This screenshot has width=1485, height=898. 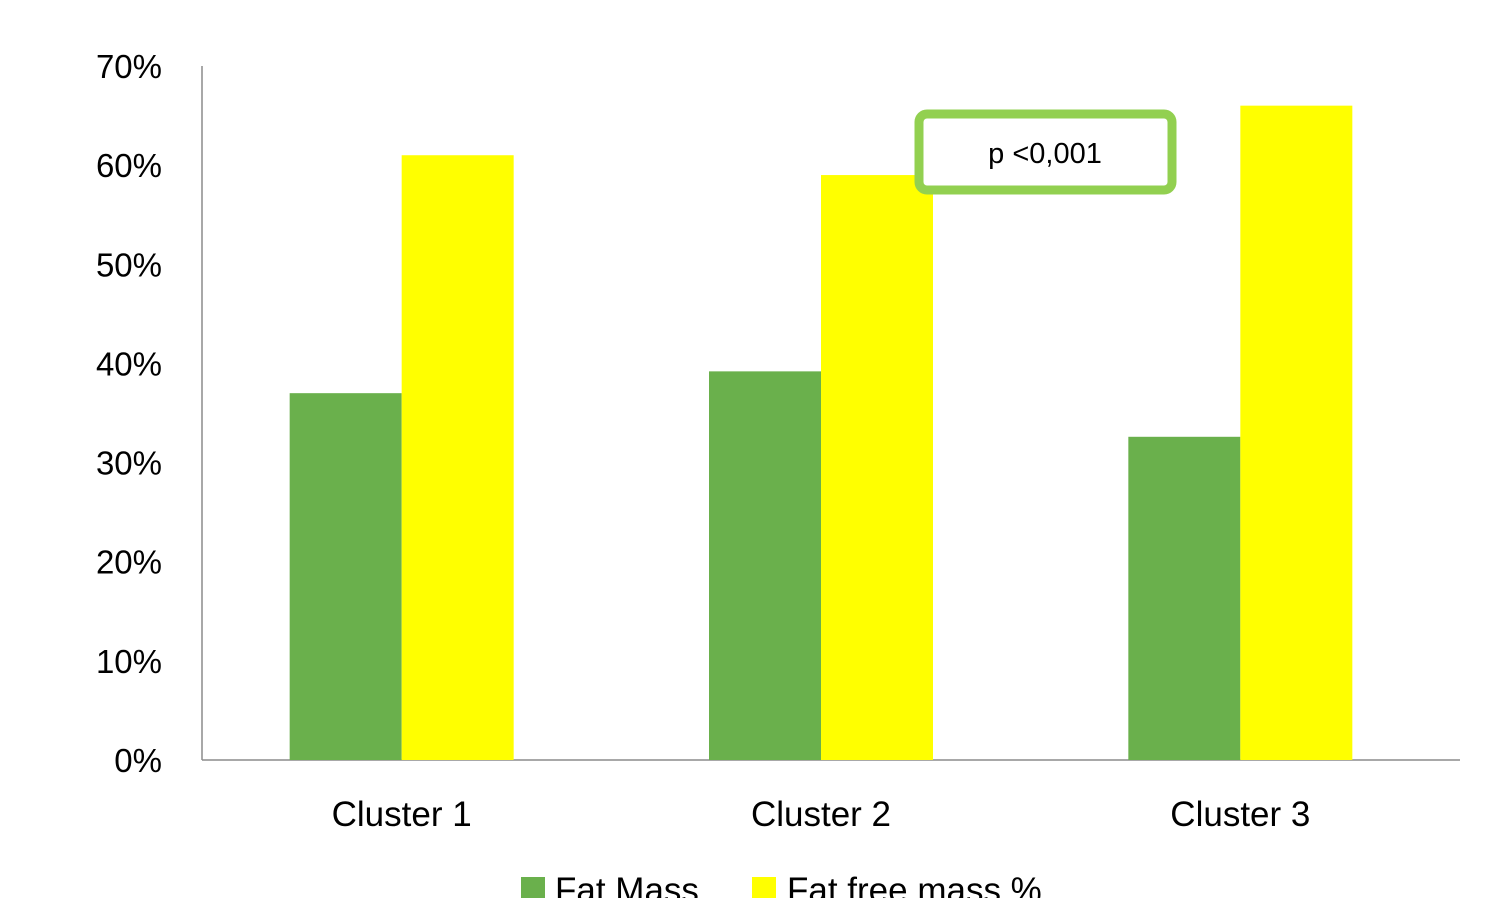 What do you see at coordinates (129, 661) in the screenshot?
I see `y-tick-label: 10%` at bounding box center [129, 661].